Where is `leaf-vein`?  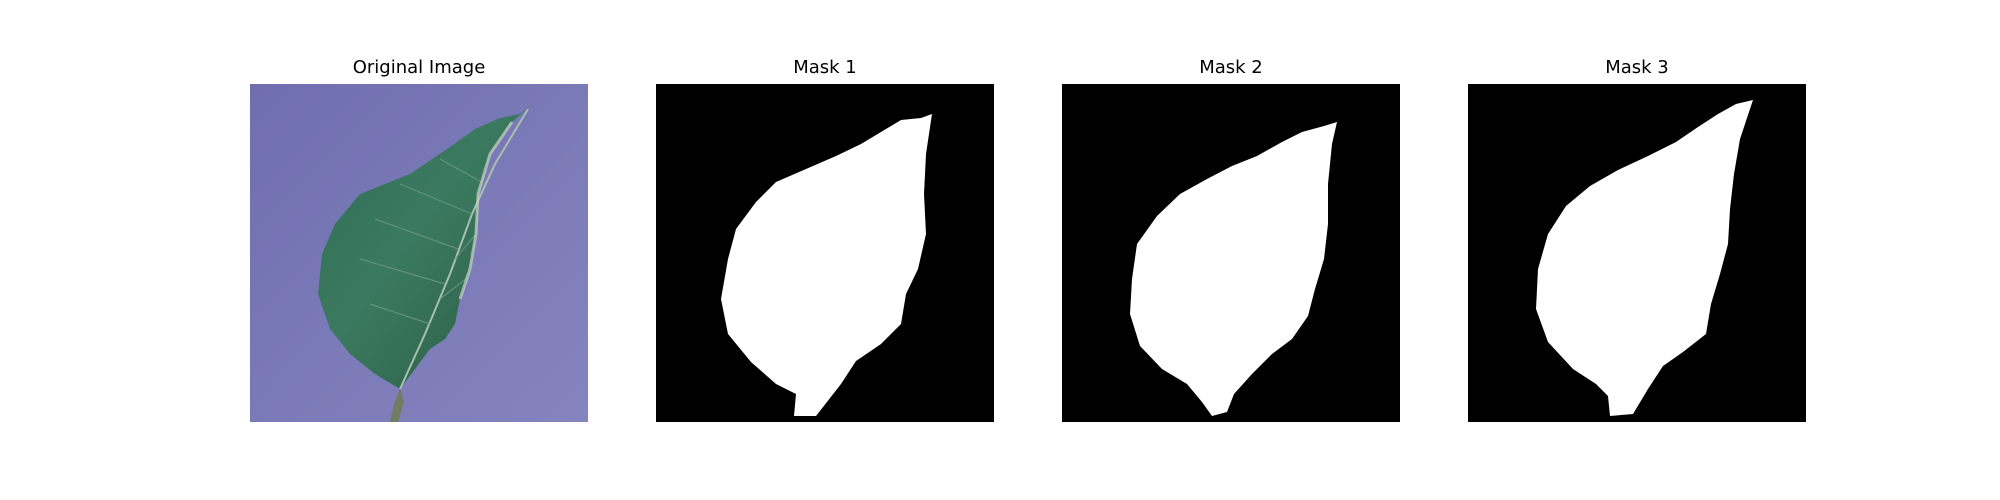 leaf-vein is located at coordinates (422, 241).